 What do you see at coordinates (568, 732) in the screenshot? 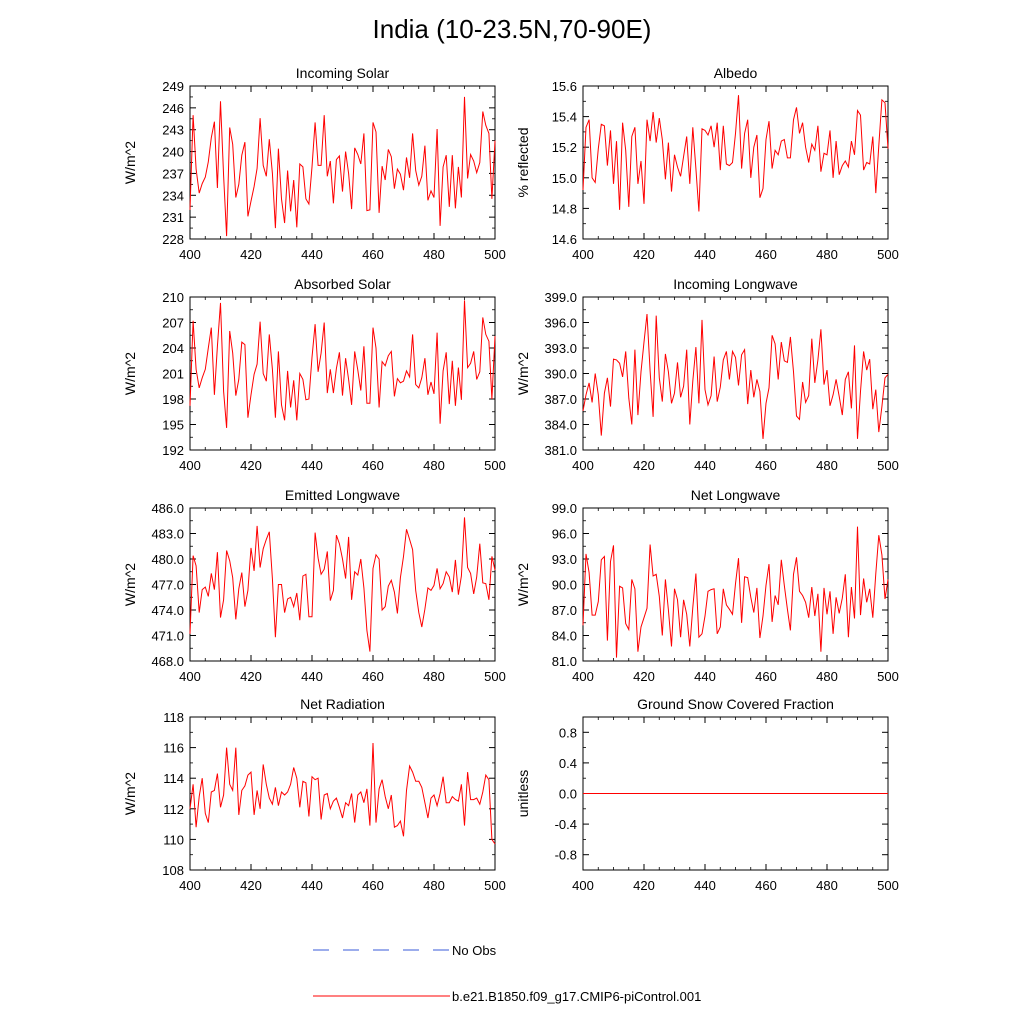
I see `y-tick-label: 0.8` at bounding box center [568, 732].